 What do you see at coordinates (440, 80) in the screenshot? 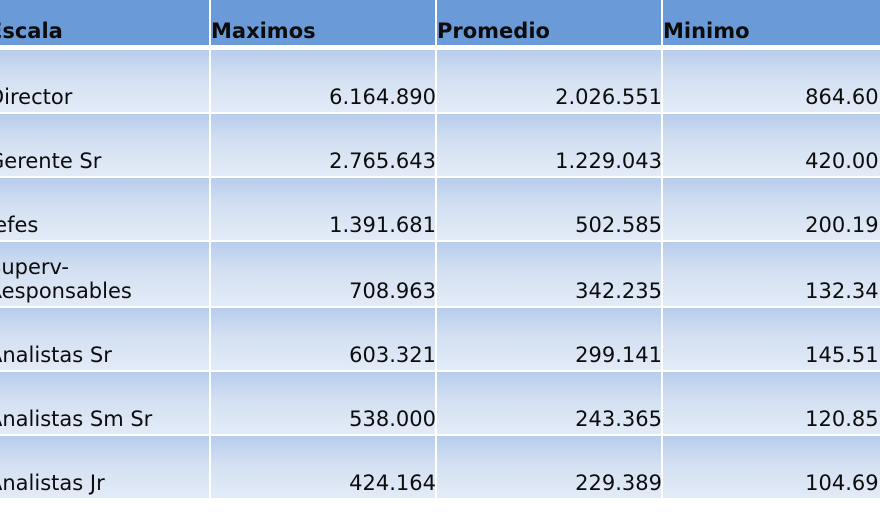
I see `table-row: Director 6.164.890 2.026.551 864.600` at bounding box center [440, 80].